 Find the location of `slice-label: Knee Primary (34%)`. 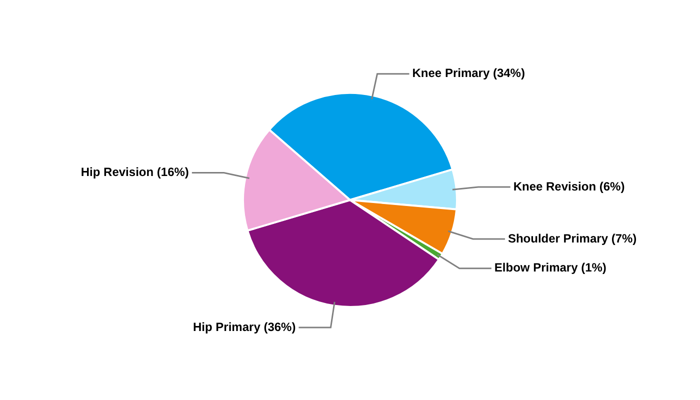

slice-label: Knee Primary (34%) is located at coordinates (468, 73).